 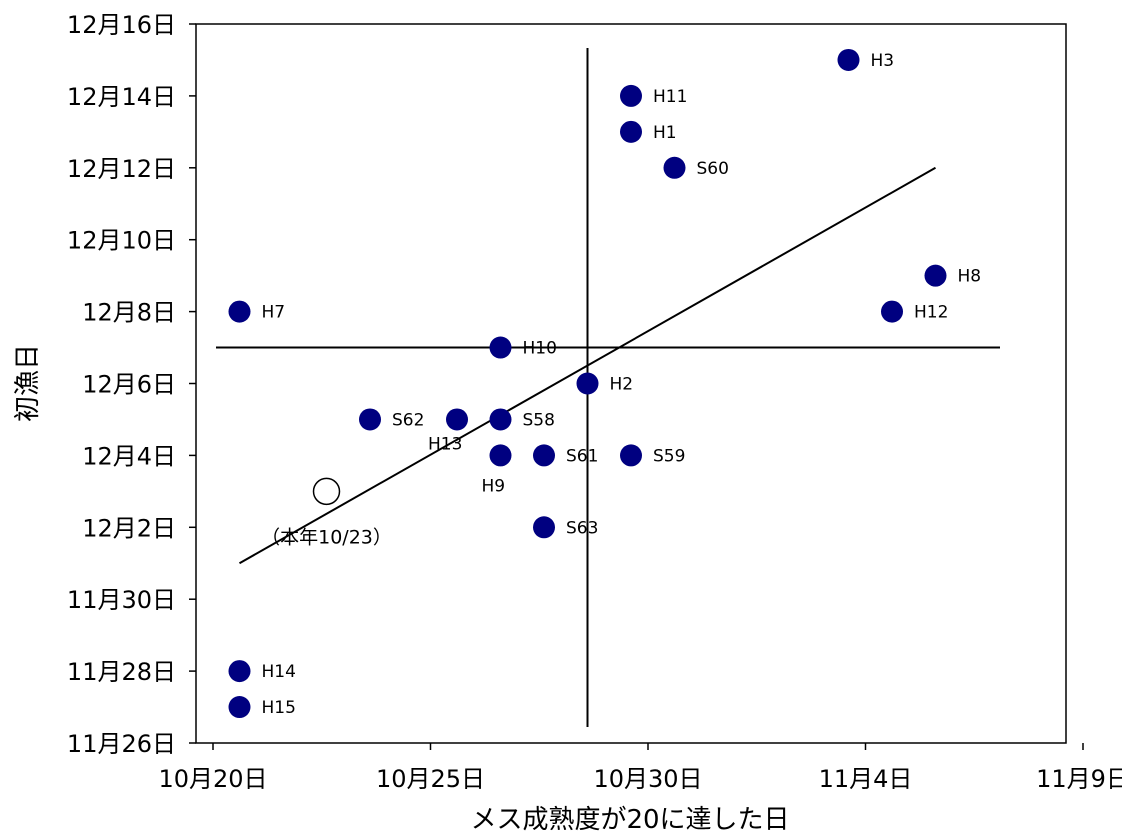 What do you see at coordinates (129, 313) in the screenshot?
I see `y-tick-label: 12月8日` at bounding box center [129, 313].